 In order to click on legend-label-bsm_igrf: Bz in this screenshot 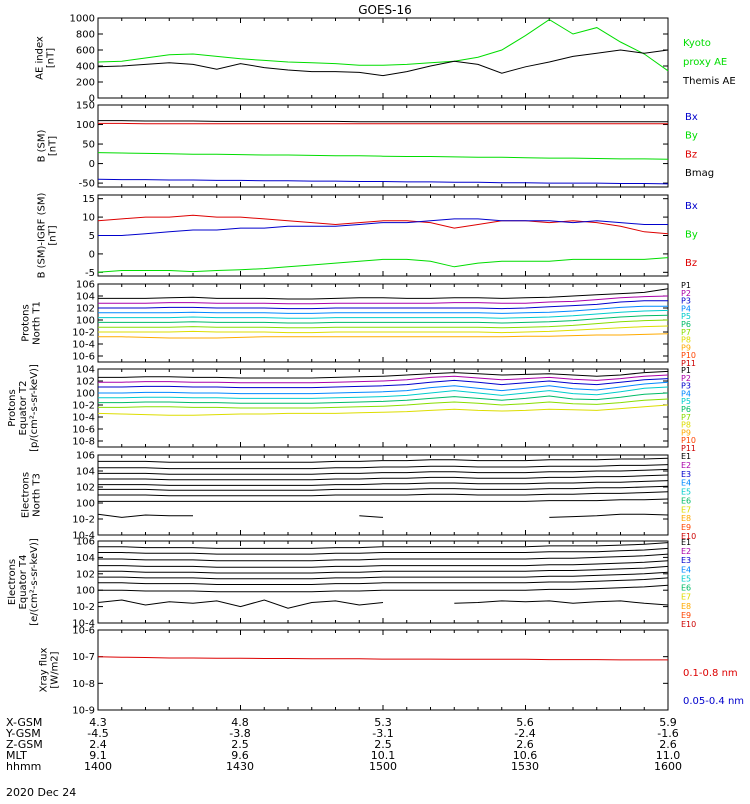, I will do `click(691, 263)`.